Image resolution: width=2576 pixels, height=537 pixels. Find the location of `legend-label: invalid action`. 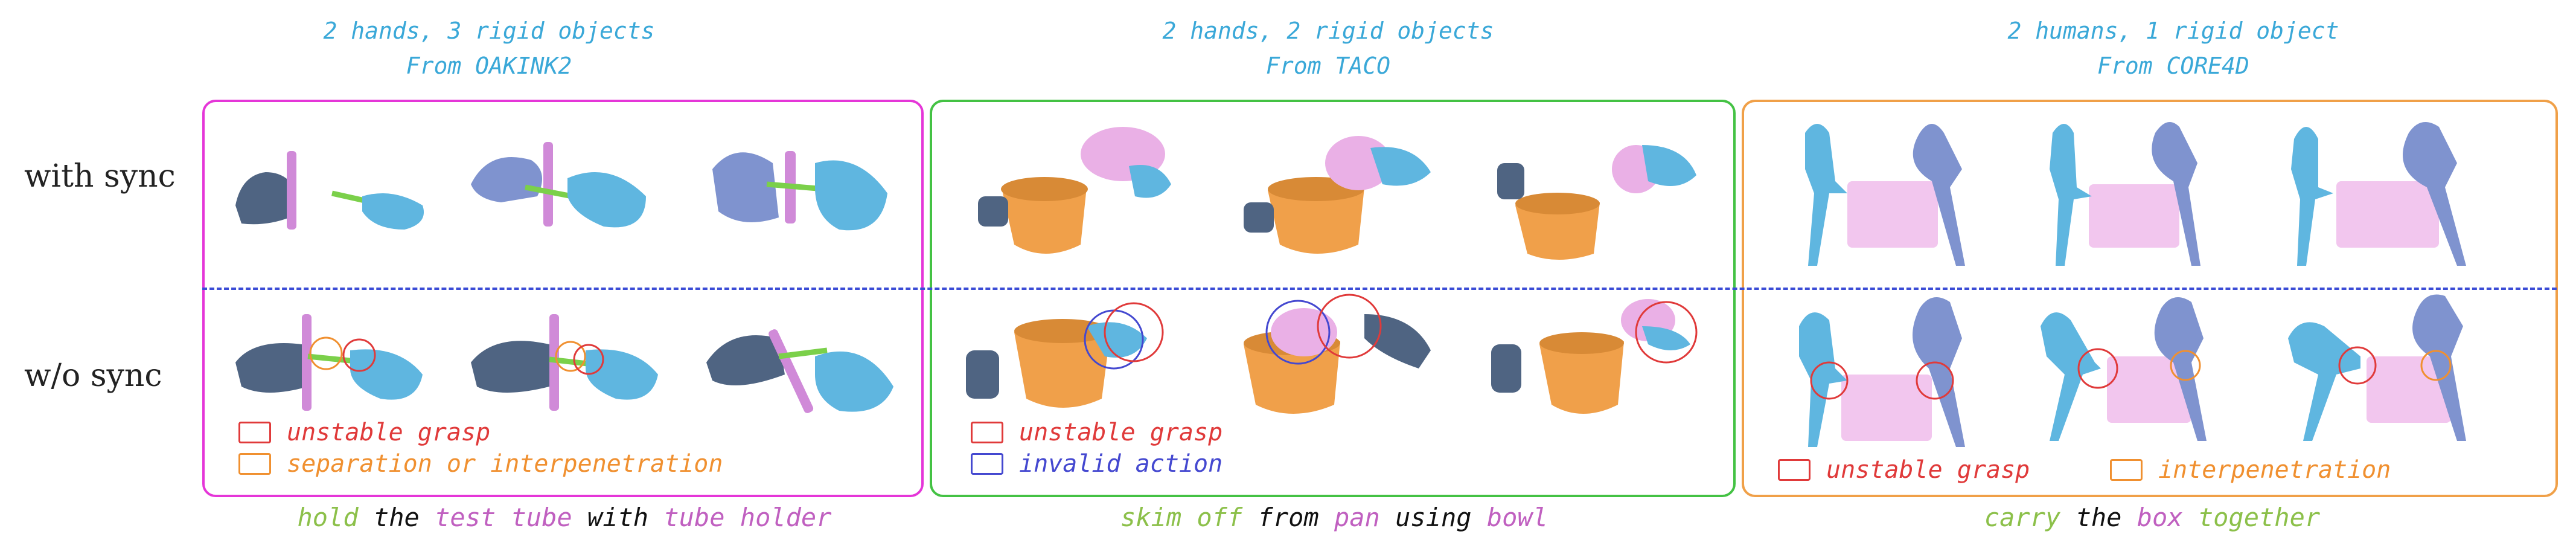

legend-label: invalid action is located at coordinates (1121, 464).